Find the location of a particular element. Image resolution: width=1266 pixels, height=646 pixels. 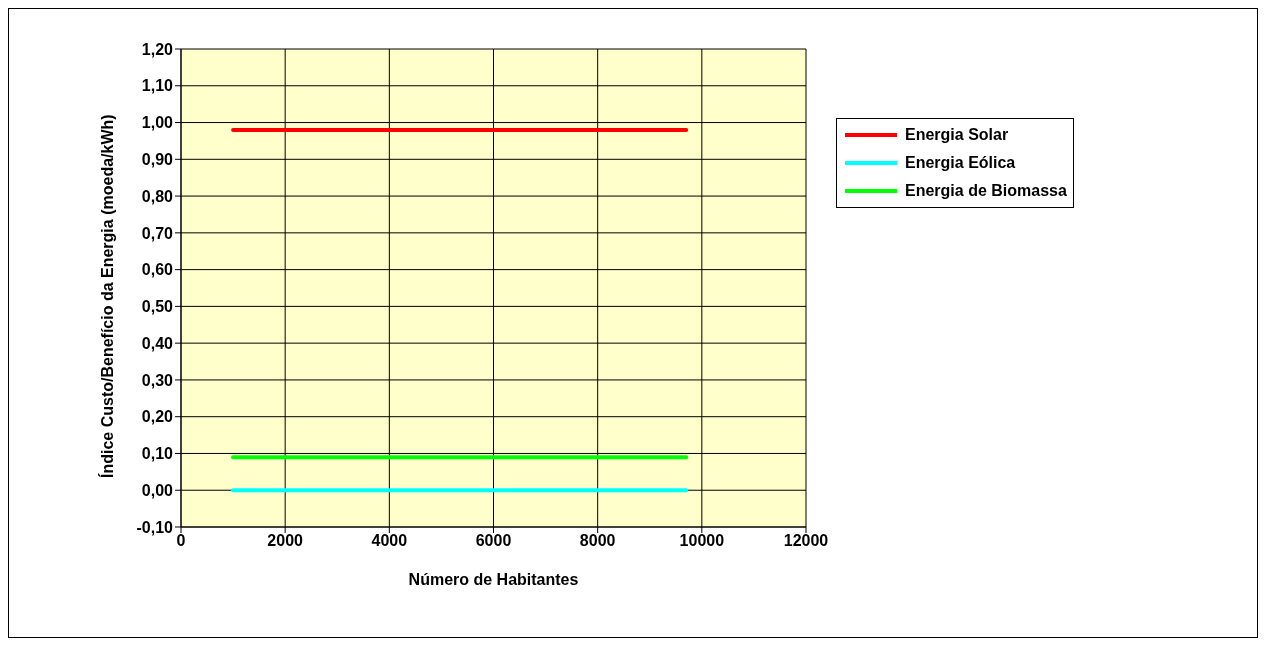

y-tick-label: 0,90 is located at coordinates (157, 159).